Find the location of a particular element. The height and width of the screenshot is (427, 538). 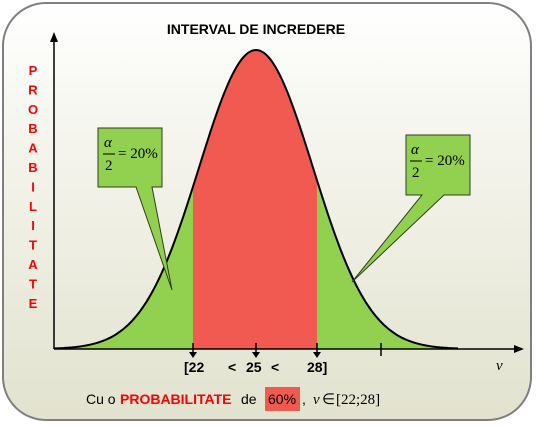

caption-percent-highlight is located at coordinates (282, 399).